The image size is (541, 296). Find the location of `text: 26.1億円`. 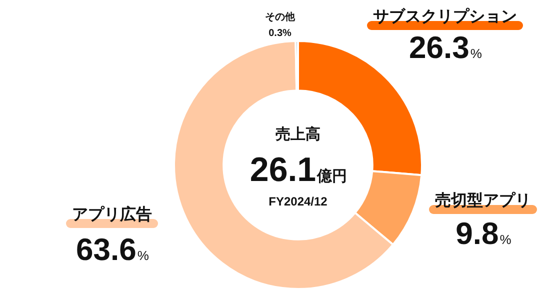

text: 26.1億円 is located at coordinates (299, 170).